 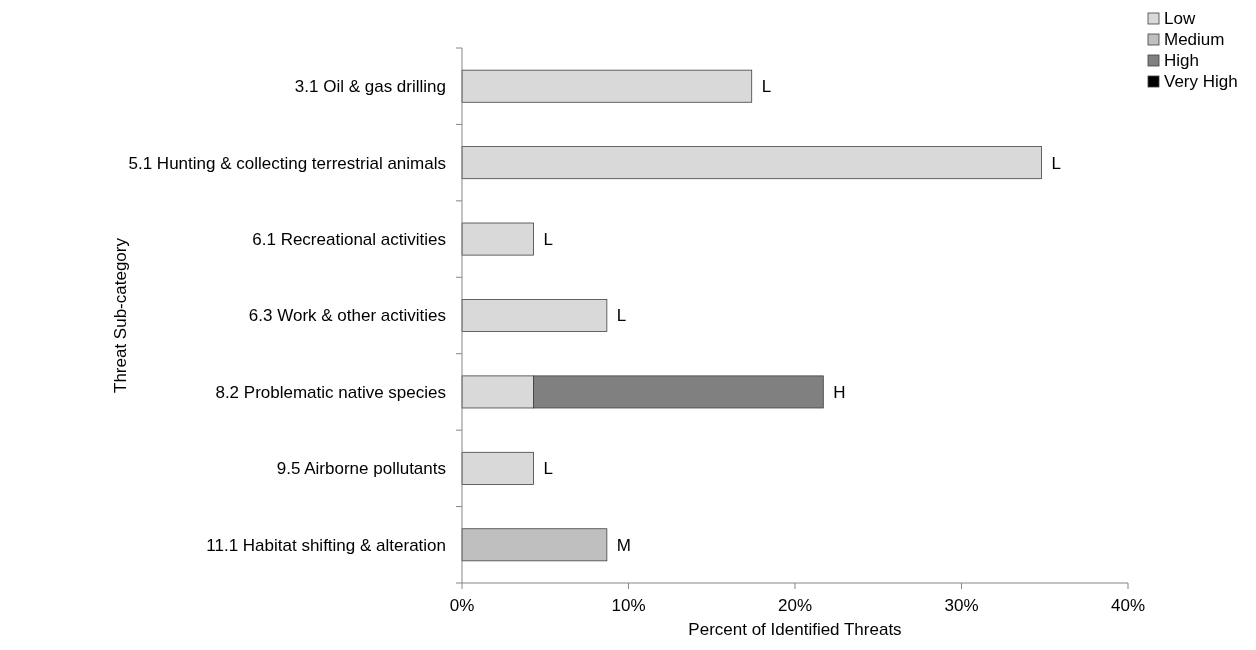 What do you see at coordinates (349, 240) in the screenshot?
I see `y-tick-label: 6.1 Recreational activities` at bounding box center [349, 240].